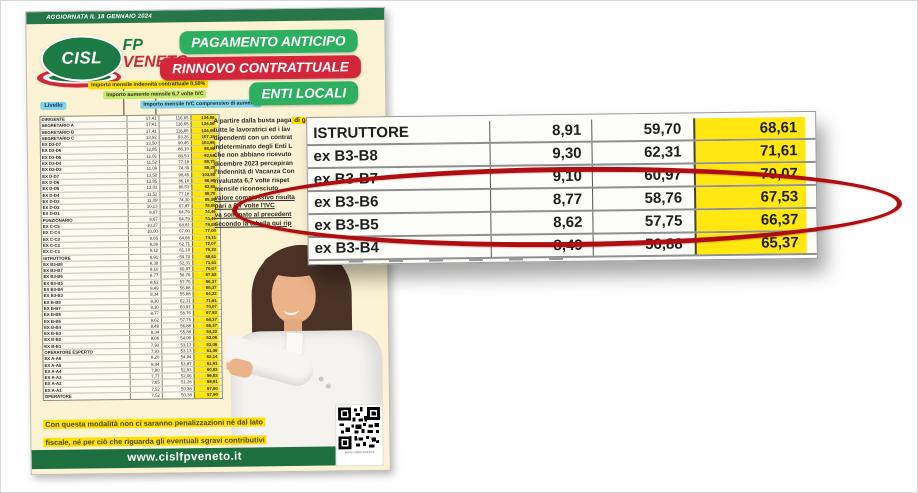 The width and height of the screenshot is (918, 493). What do you see at coordinates (206, 338) in the screenshot?
I see `value-cell: 62,06` at bounding box center [206, 338].